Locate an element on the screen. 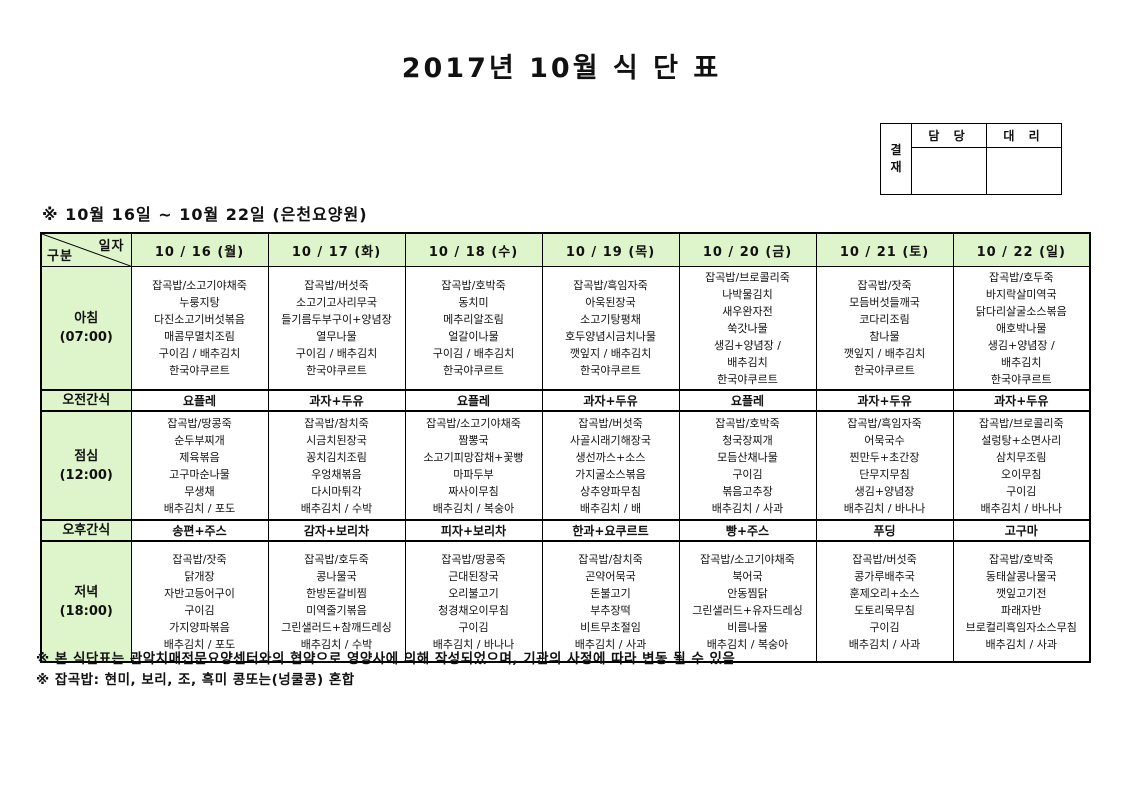 The height and width of the screenshot is (794, 1123). snack-cell: 피자+보리차 is located at coordinates (473, 530).